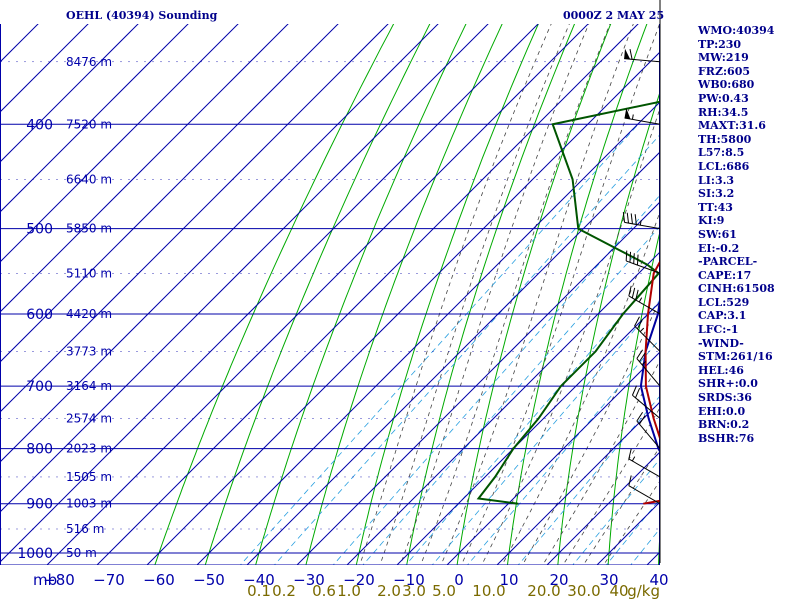 The image size is (800, 600). What do you see at coordinates (722, 316) in the screenshot?
I see `index-row: CAP:3.1` at bounding box center [722, 316].